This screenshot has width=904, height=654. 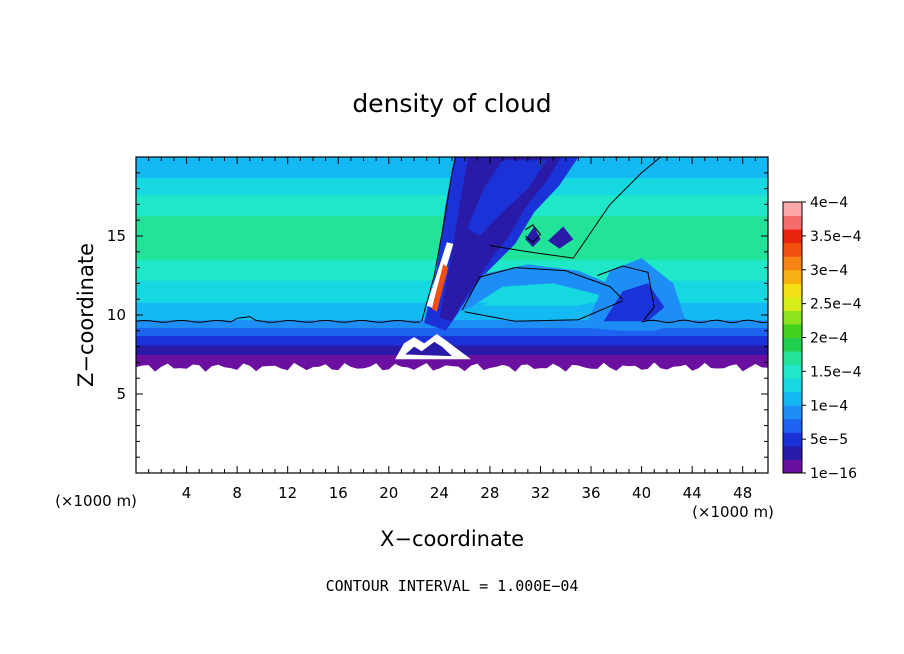 I want to click on x-tick-label: 36, so click(x=590, y=493).